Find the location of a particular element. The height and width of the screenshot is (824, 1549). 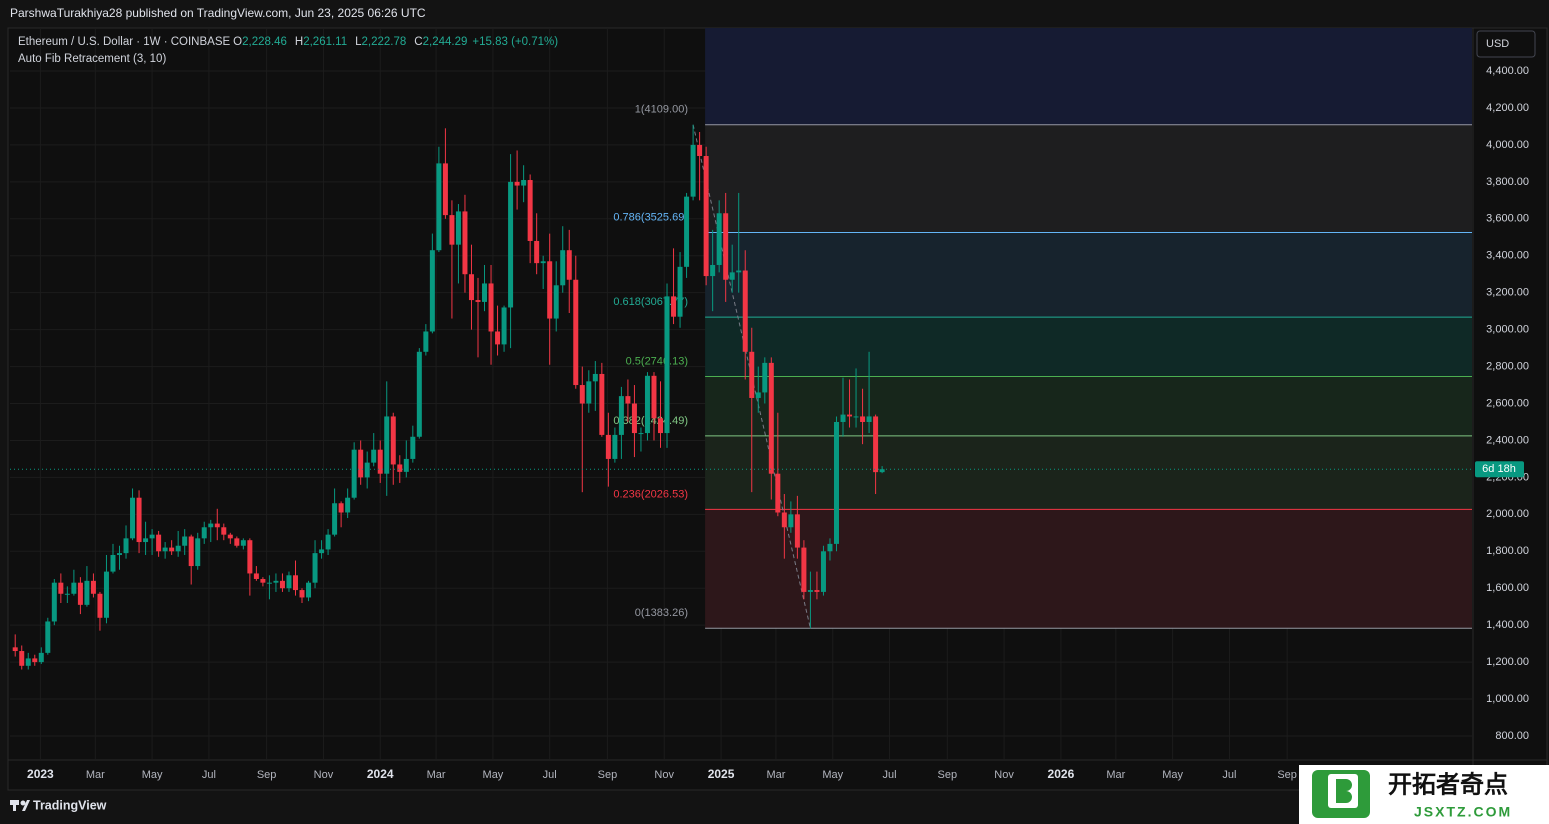

fib-label: 1(4109.00) is located at coordinates (661, 110).